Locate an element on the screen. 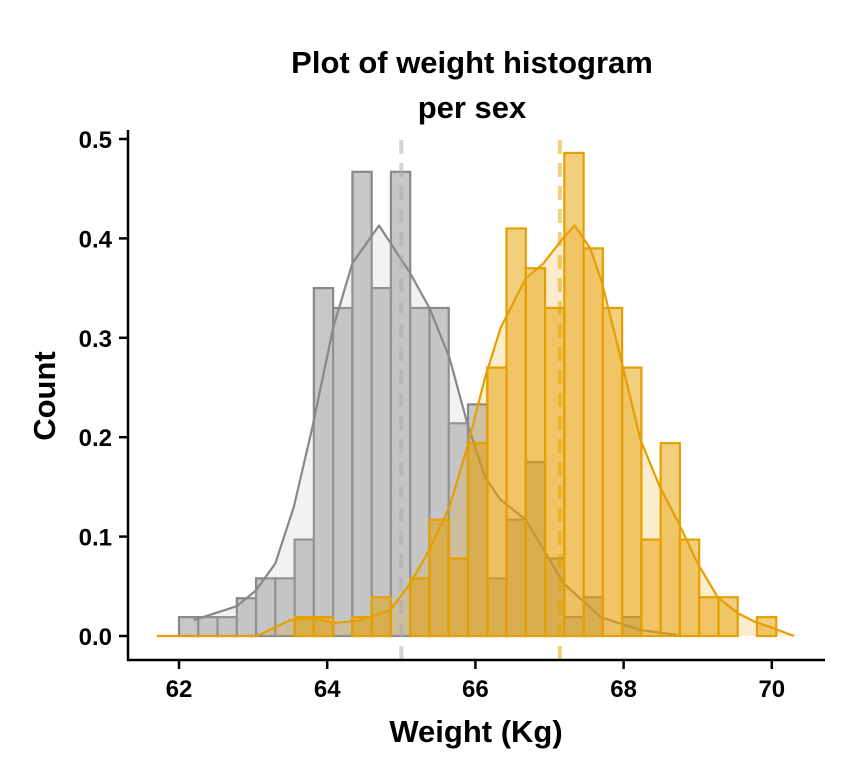 The image size is (864, 773). y-axis-ticks: 0.0 0.1 0.2 0.3 0.4 0.5 is located at coordinates (103, 389).